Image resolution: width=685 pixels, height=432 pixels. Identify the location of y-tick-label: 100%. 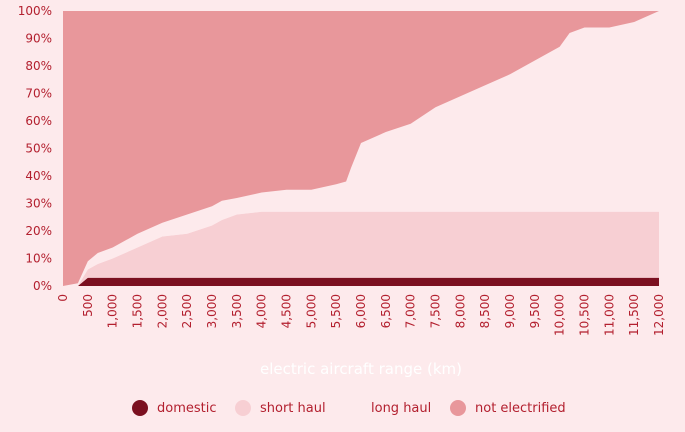
(35, 11).